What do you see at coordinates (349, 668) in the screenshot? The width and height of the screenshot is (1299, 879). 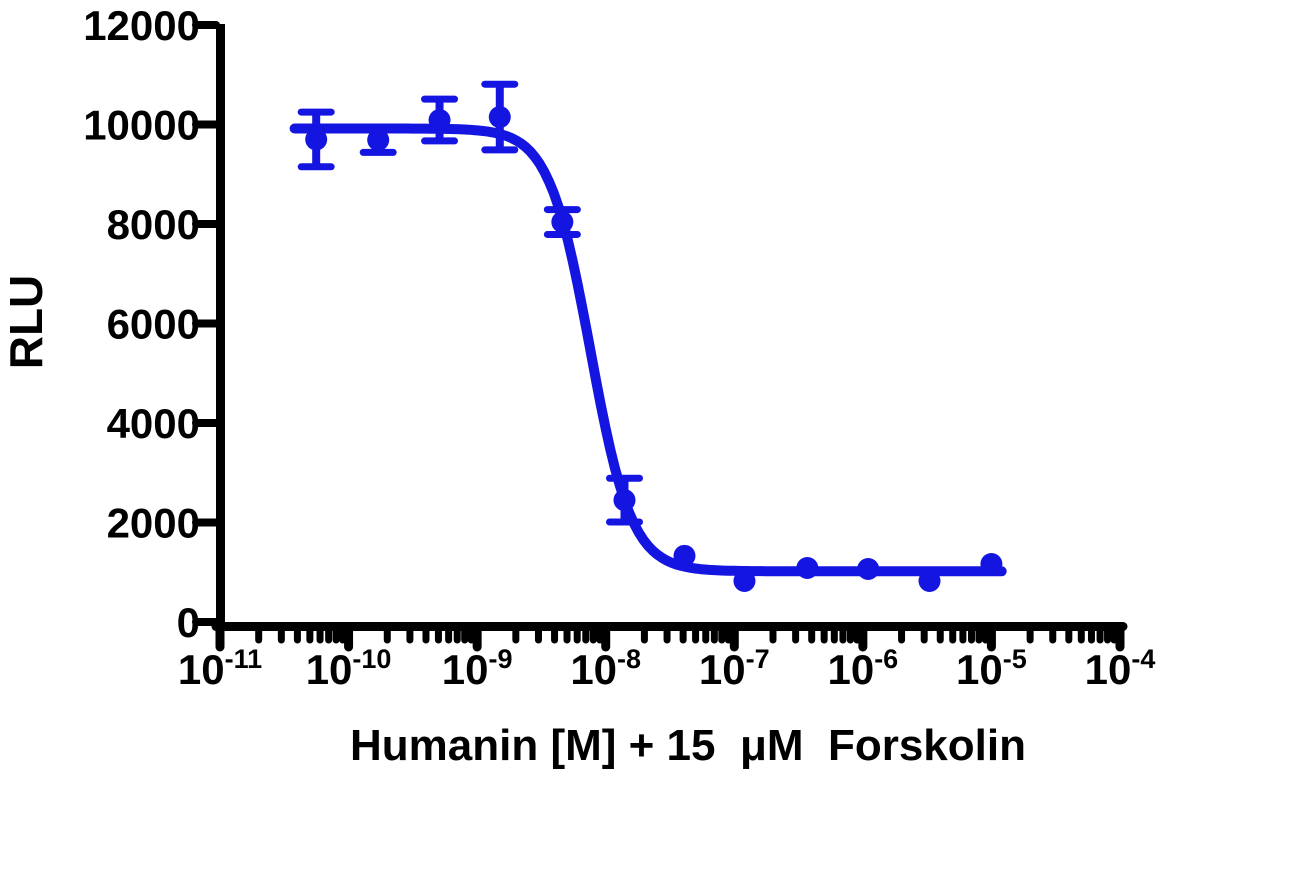 I see `x-tick-label: 10⁻¹⁰` at bounding box center [349, 668].